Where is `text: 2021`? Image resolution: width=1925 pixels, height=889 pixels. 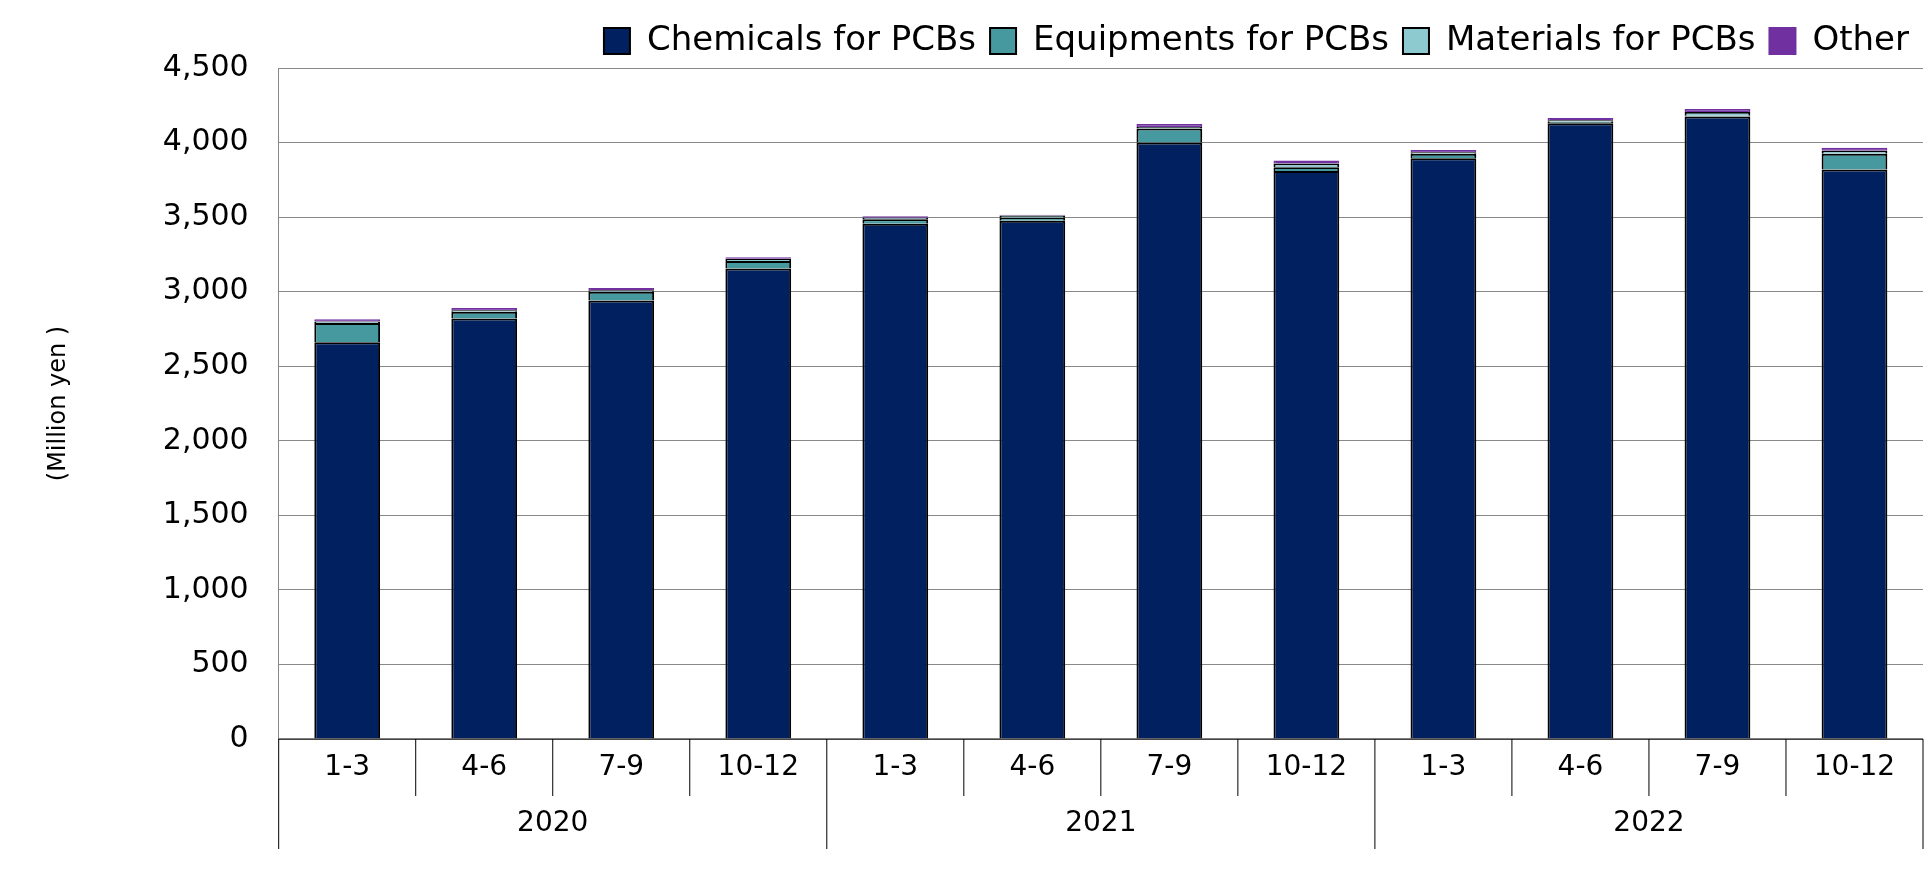 text: 2021 is located at coordinates (1101, 822).